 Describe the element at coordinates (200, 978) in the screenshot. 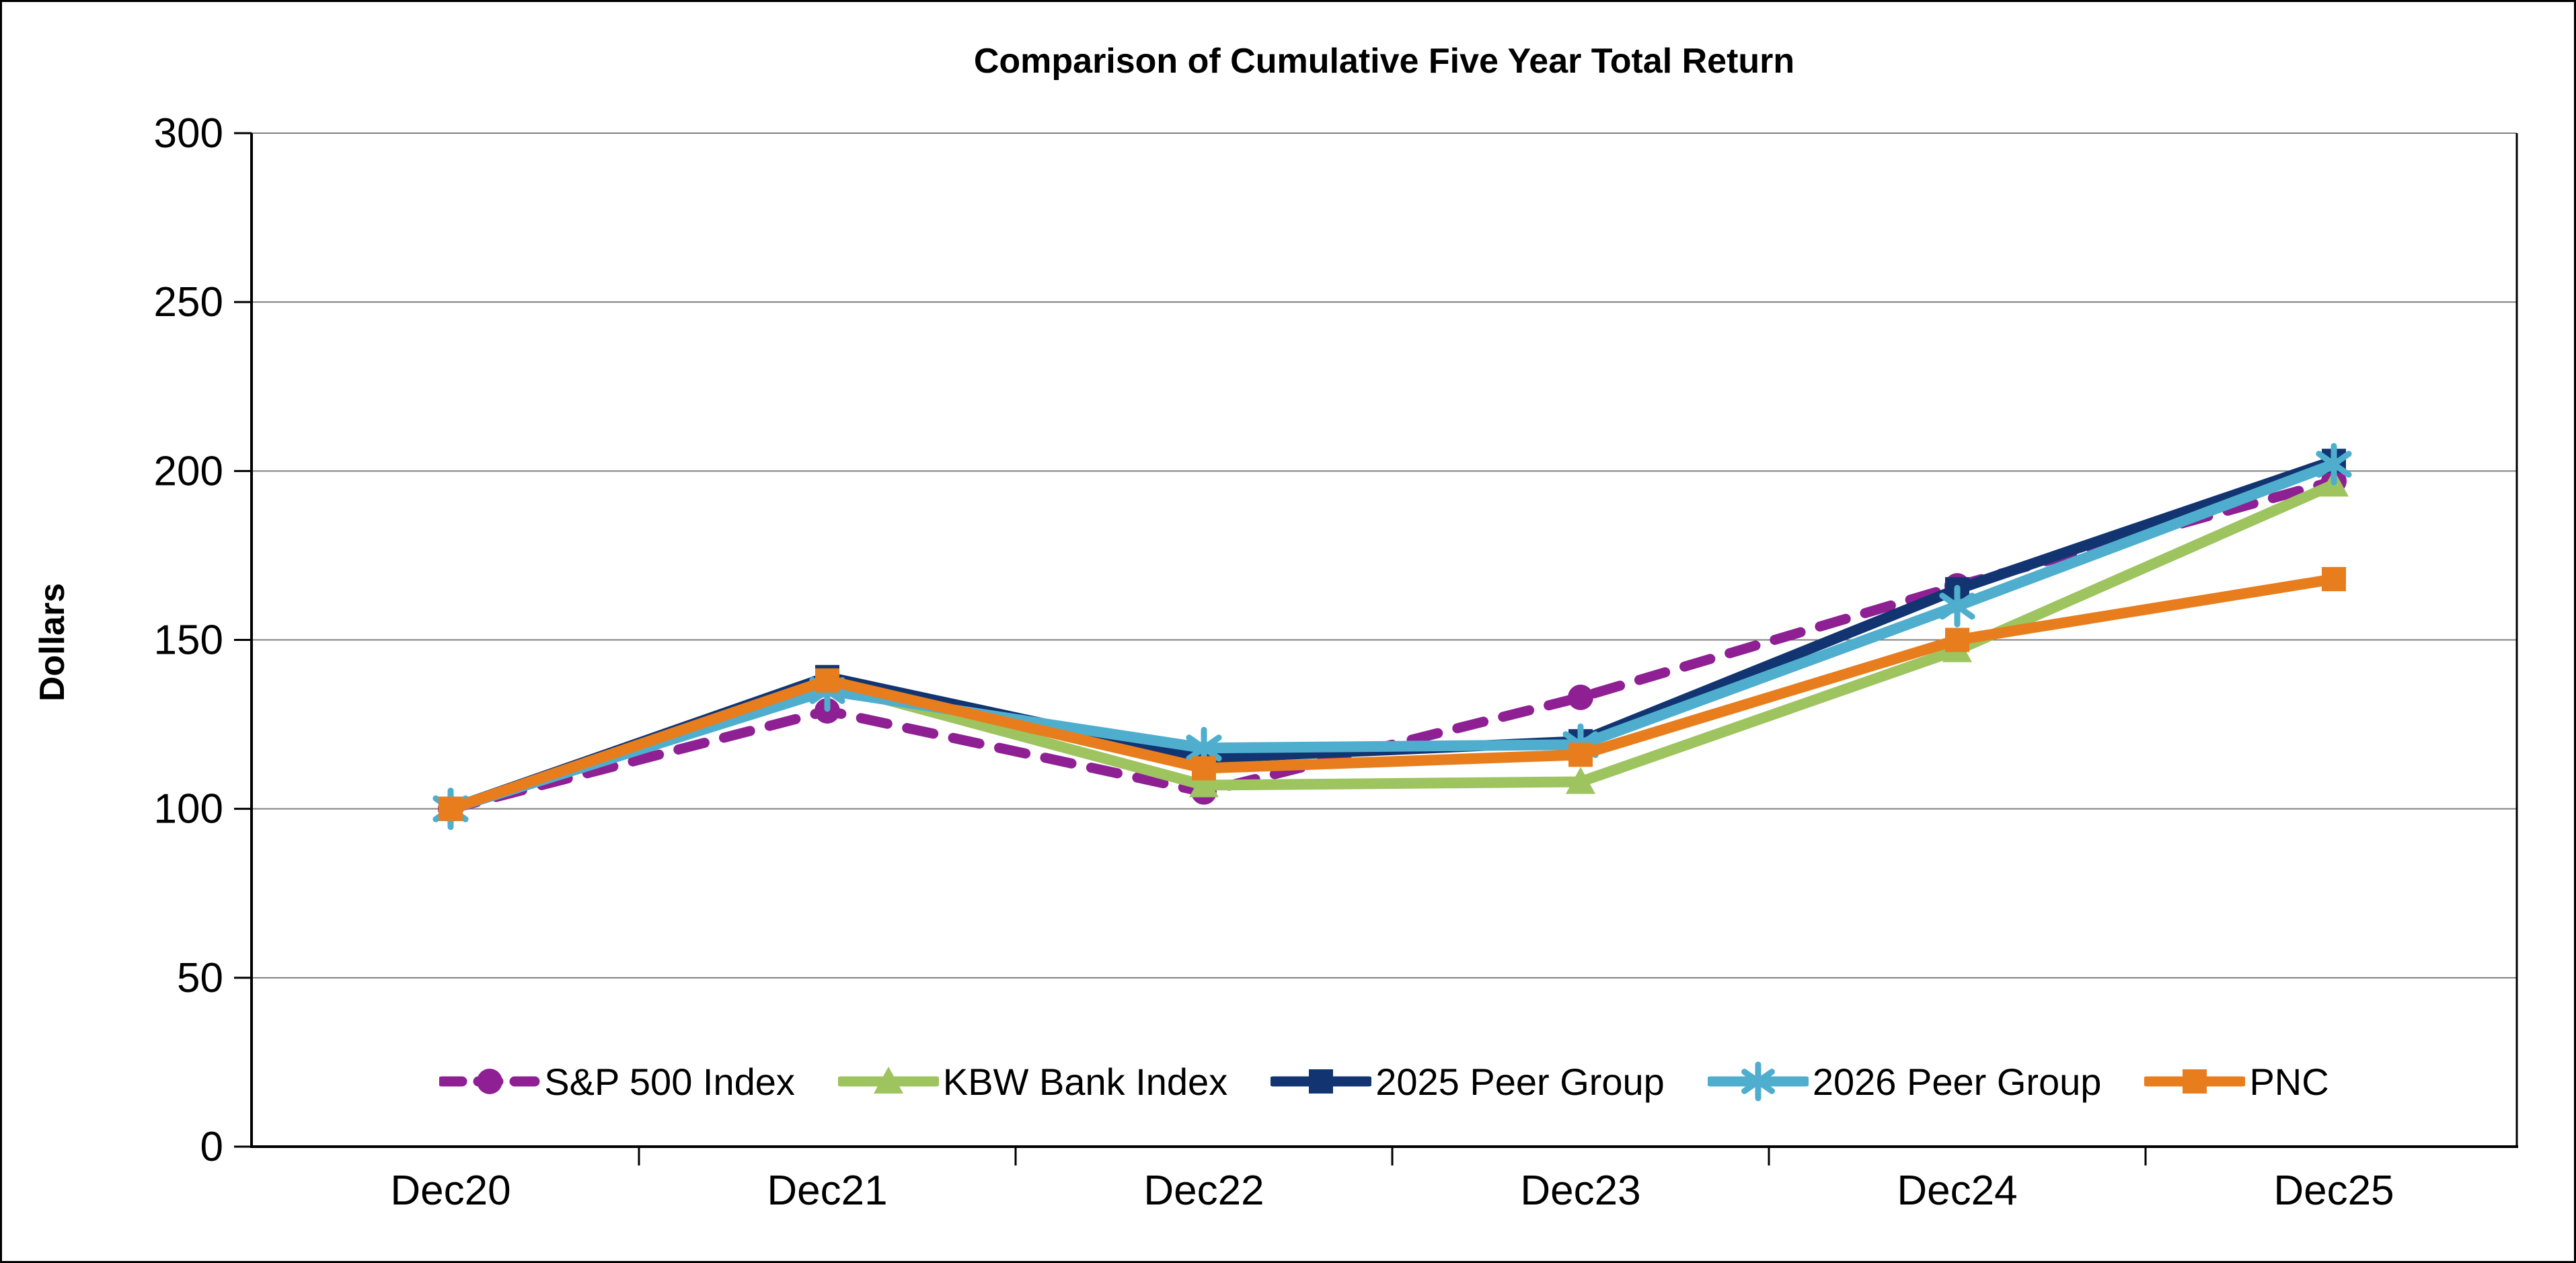

I see `y-tick-label: 50` at that location.